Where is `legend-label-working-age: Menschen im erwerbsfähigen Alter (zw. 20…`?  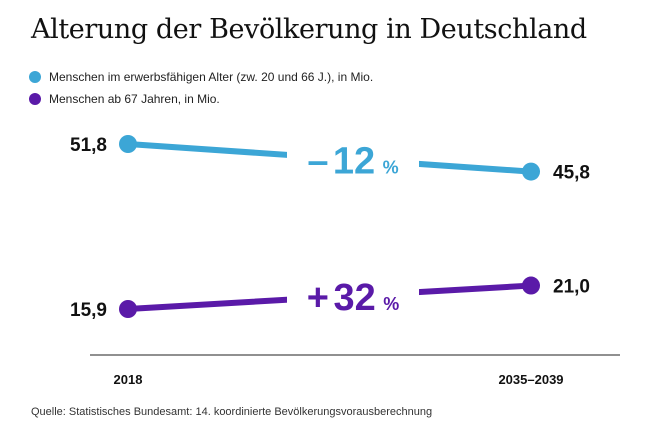 legend-label-working-age: Menschen im erwerbsfähigen Alter (zw. 20… is located at coordinates (211, 77).